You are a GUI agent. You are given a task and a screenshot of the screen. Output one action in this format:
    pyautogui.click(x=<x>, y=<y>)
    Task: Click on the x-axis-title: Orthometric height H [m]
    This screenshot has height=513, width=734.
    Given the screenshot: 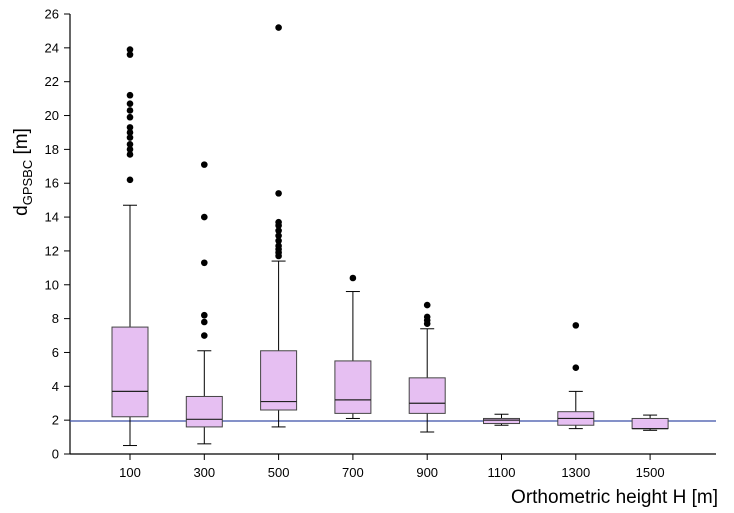 What is the action you would take?
    pyautogui.click(x=614, y=497)
    